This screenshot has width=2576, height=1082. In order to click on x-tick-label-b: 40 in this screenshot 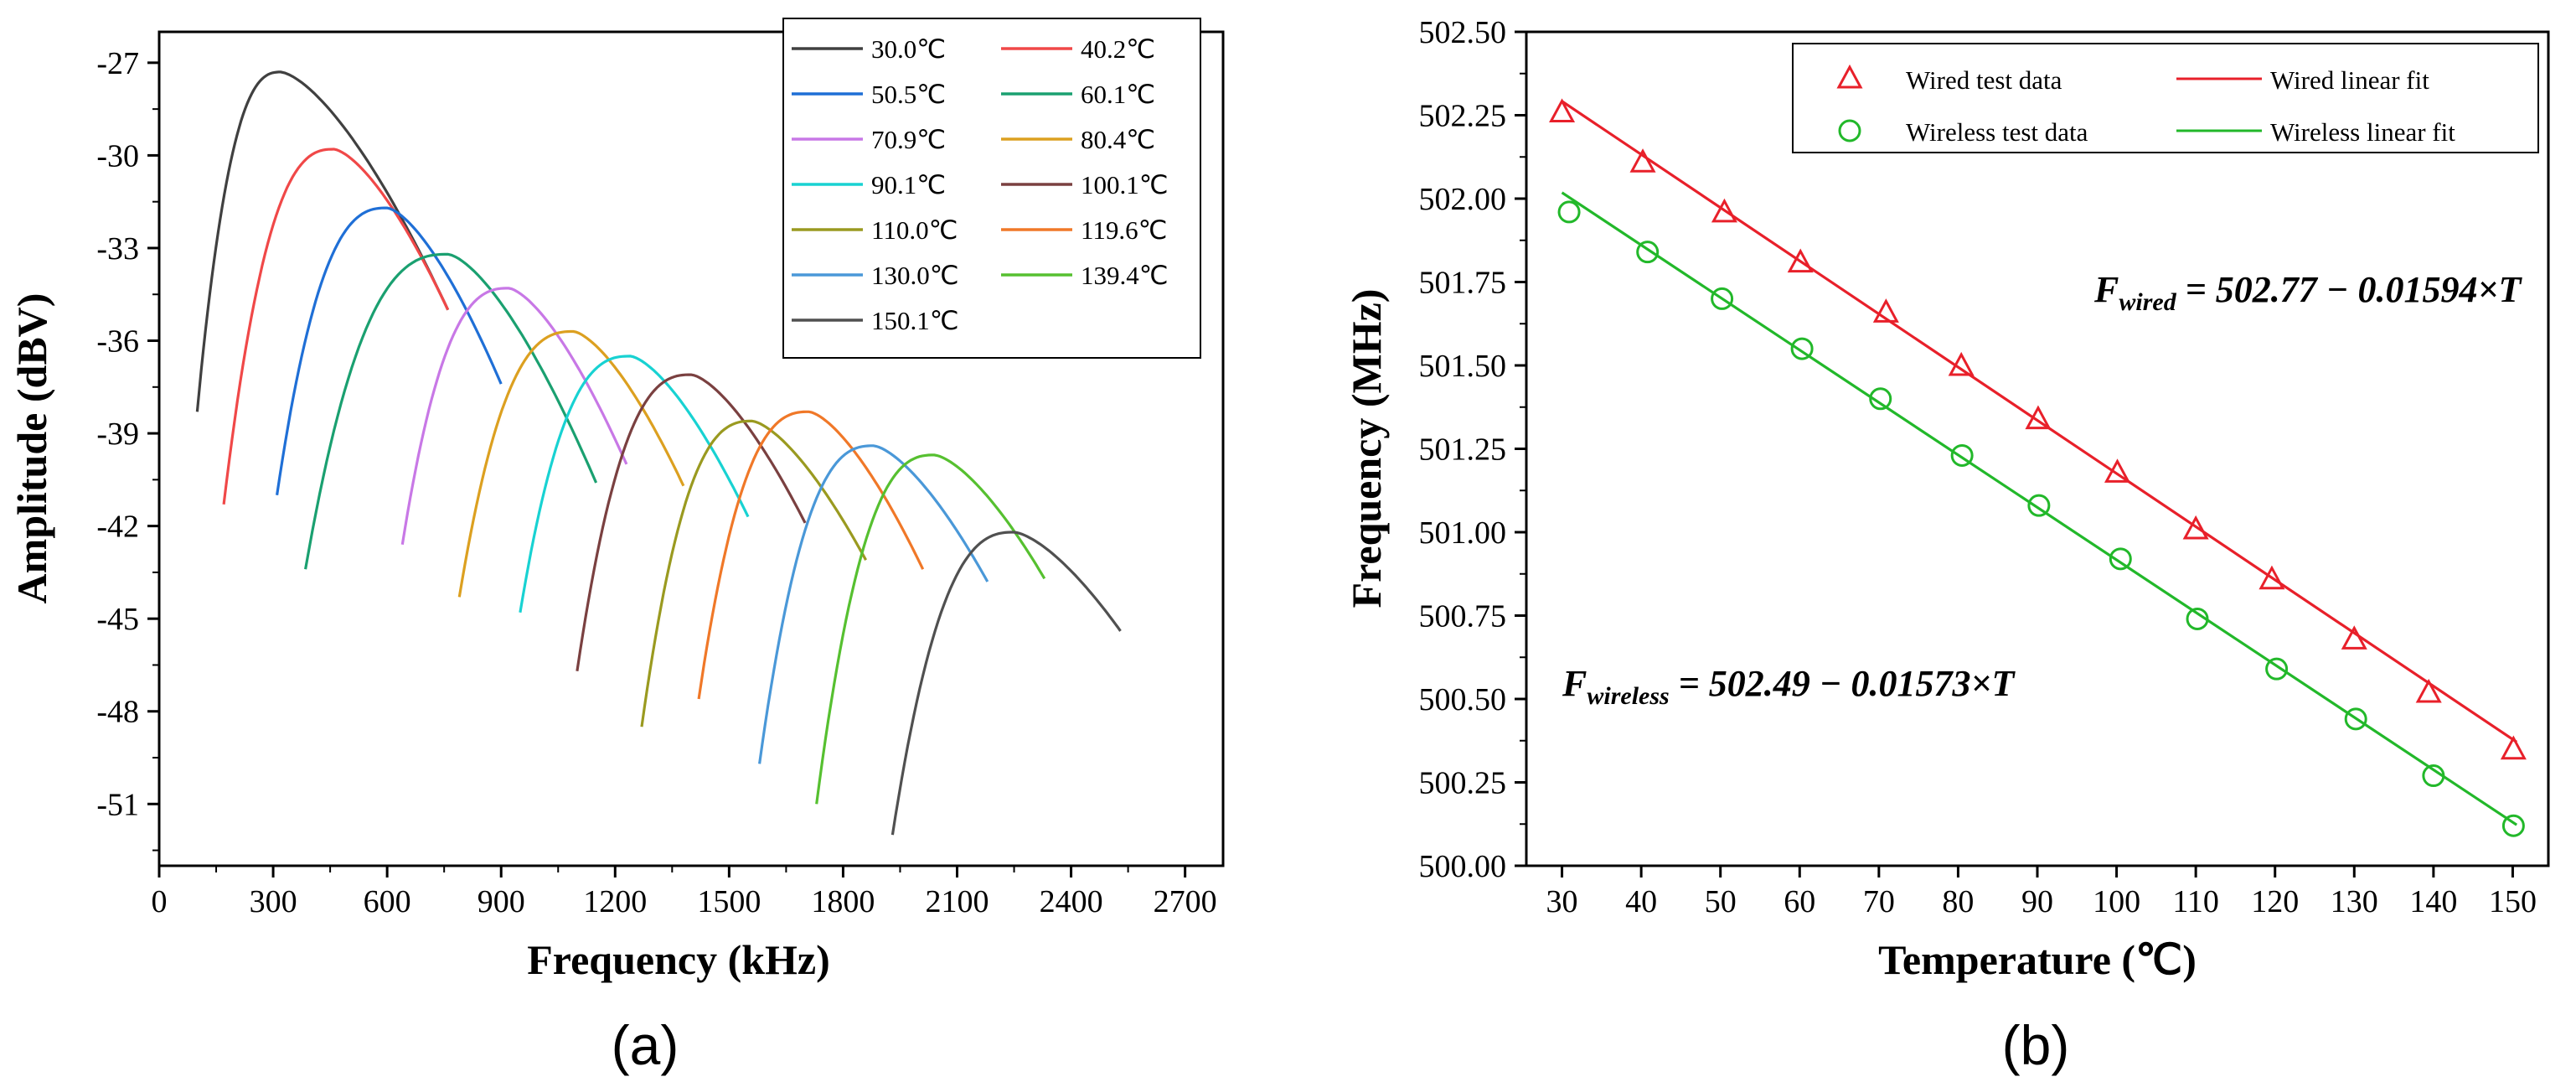, I will do `click(1641, 901)`.